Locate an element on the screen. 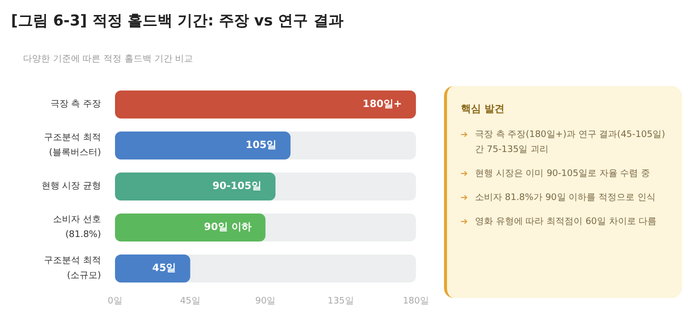 This screenshot has width=700, height=321. chart-subtitle: 다양한 기준에 따른 적정 홀드백 기간 비교 is located at coordinates (108, 59).